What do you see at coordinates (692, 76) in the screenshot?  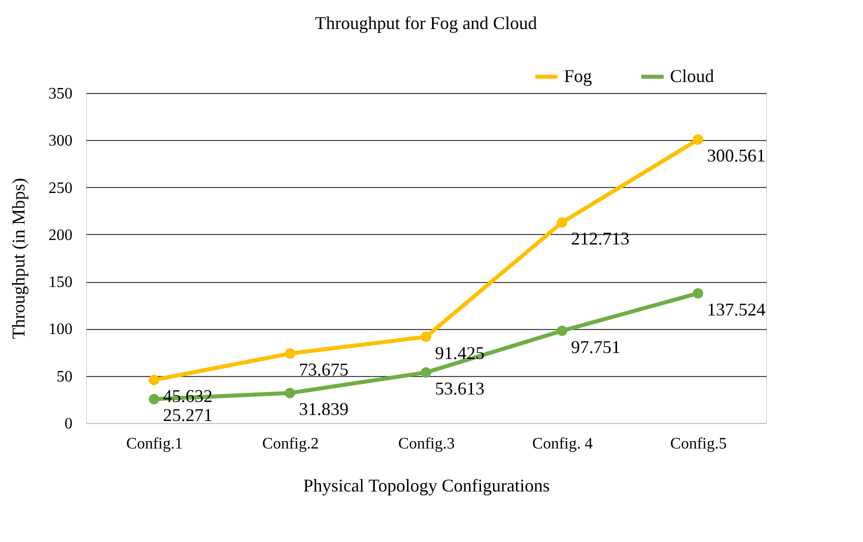 I see `legend-label: Cloud` at bounding box center [692, 76].